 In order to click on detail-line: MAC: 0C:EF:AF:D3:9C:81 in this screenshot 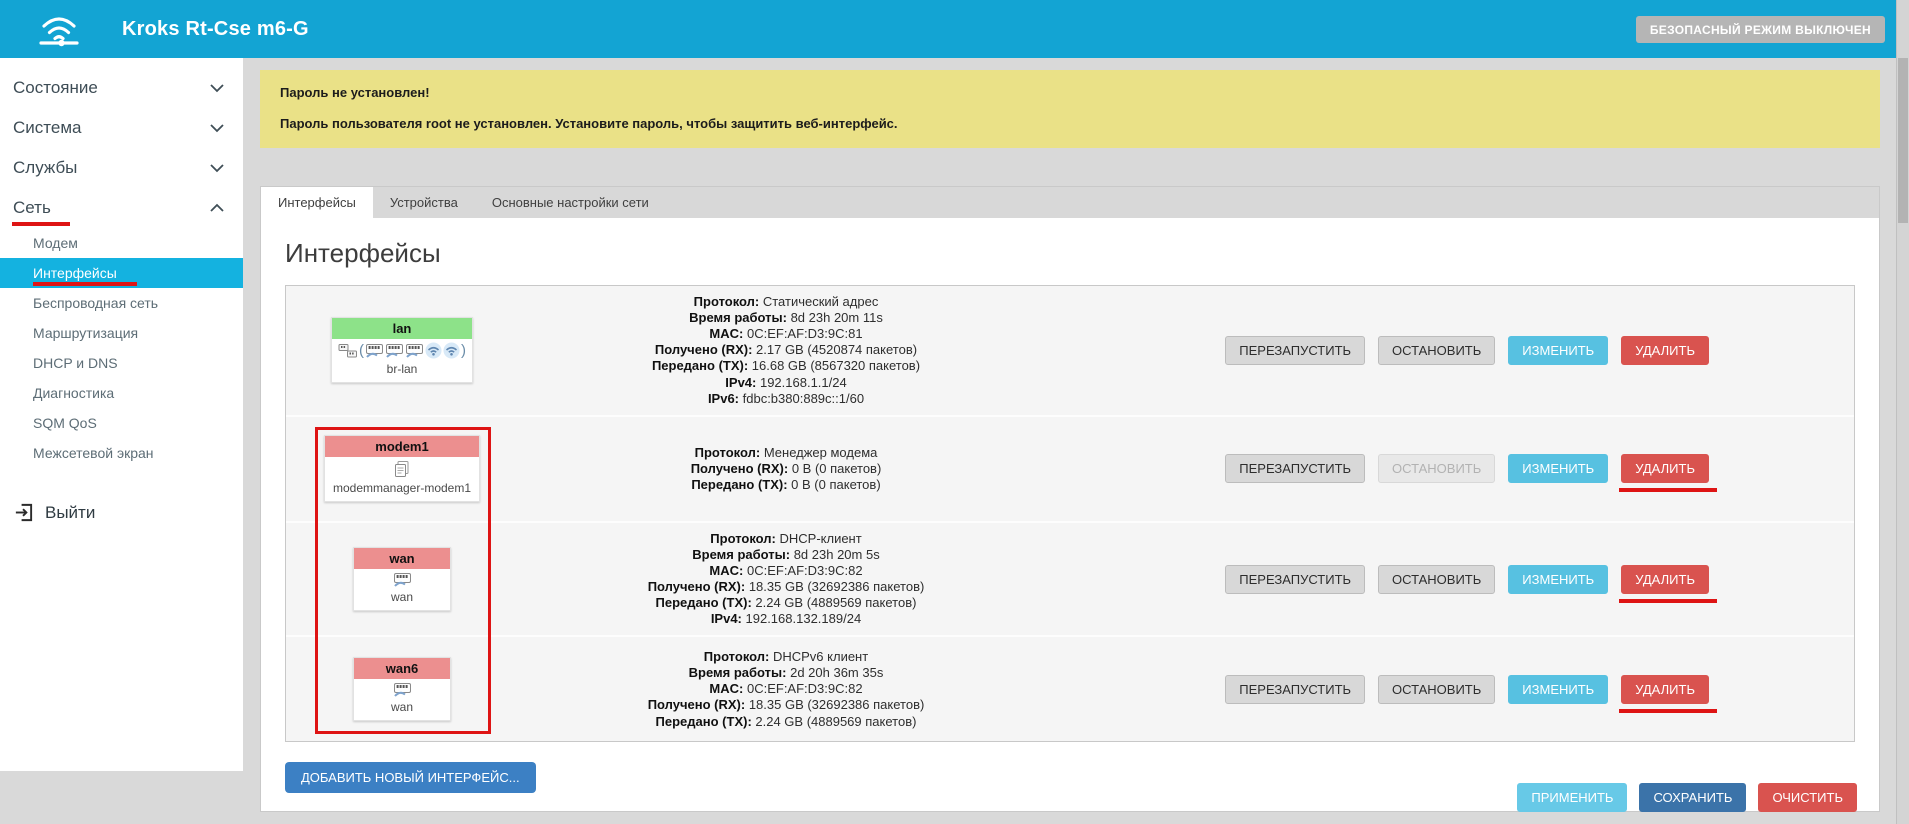, I will do `click(786, 334)`.